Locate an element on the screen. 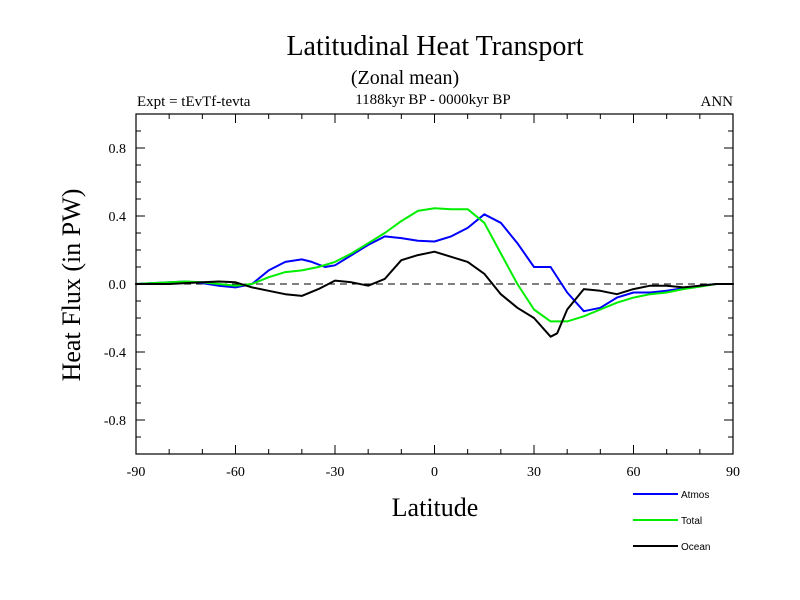 Image resolution: width=800 pixels, height=600 pixels. x-tick-label: -30 is located at coordinates (335, 472).